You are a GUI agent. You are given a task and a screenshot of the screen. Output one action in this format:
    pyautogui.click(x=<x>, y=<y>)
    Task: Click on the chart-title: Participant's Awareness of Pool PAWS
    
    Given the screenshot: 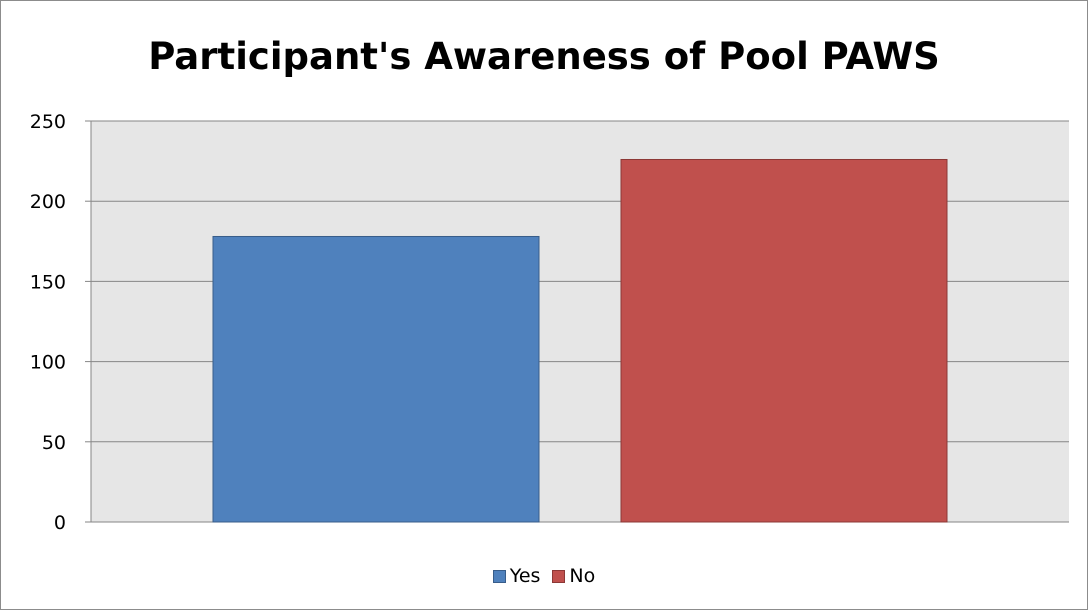 What is the action you would take?
    pyautogui.click(x=544, y=56)
    